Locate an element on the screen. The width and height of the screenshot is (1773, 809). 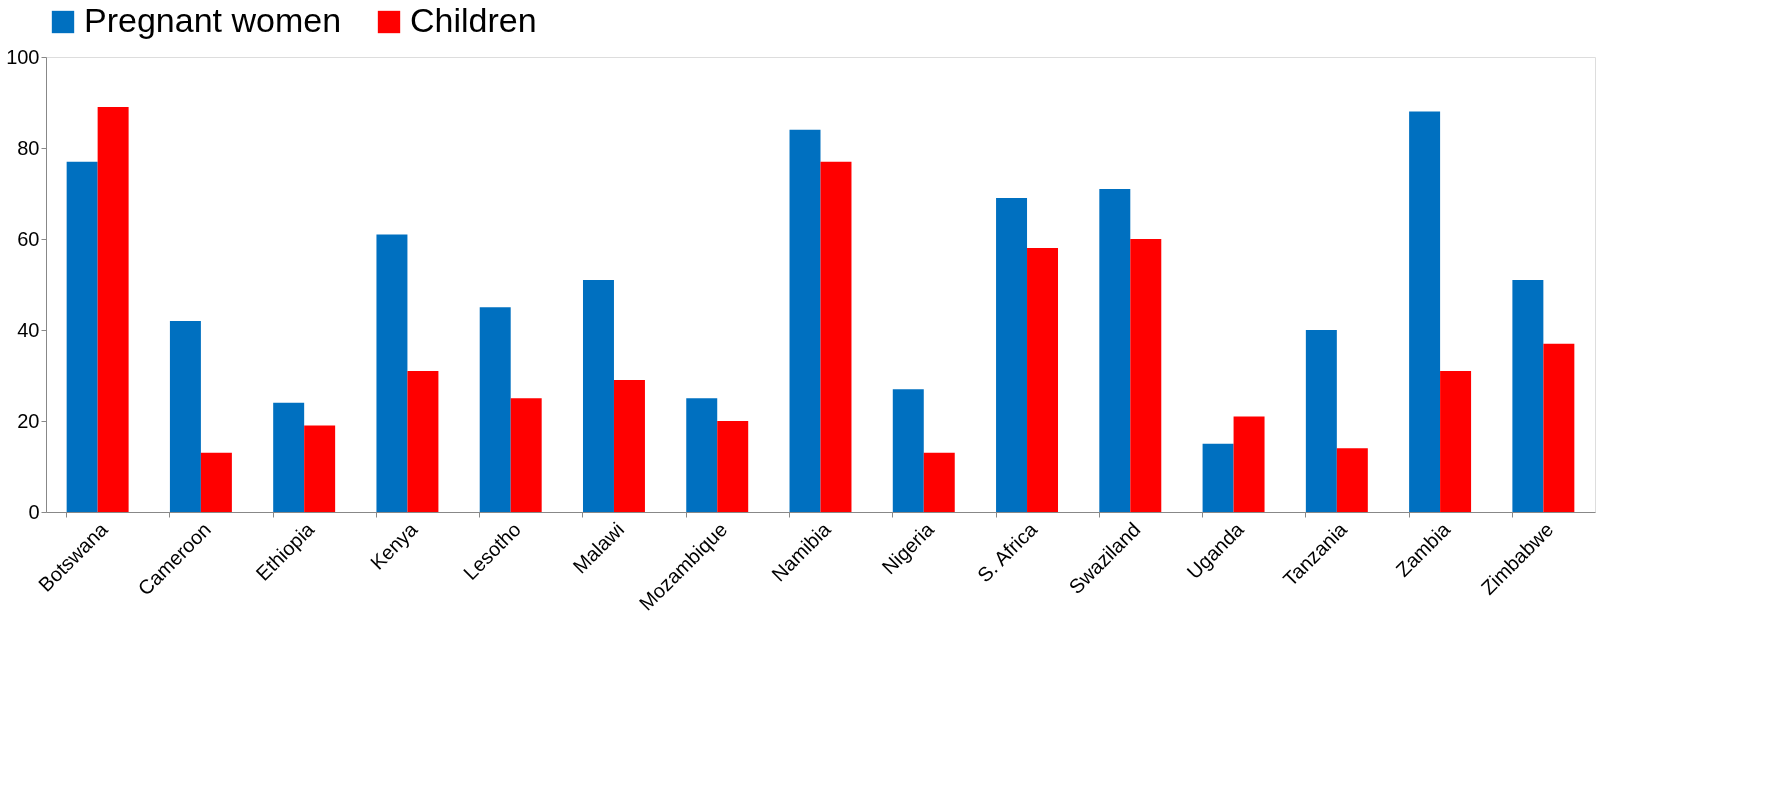
y-tick-label: 40 is located at coordinates (28, 329).